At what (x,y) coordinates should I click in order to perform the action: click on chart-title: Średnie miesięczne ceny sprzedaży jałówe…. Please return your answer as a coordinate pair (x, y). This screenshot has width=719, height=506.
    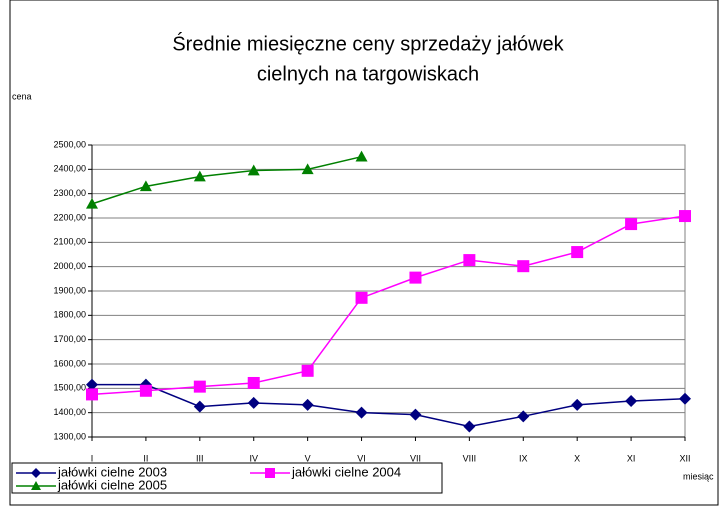
    Looking at the image, I should click on (368, 43).